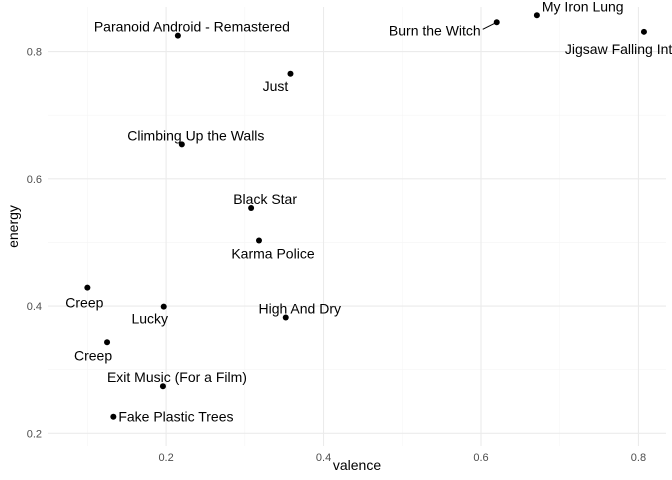 The height and width of the screenshot is (480, 672). Describe the element at coordinates (34, 434) in the screenshot. I see `y-tick-label: 0.2` at that location.